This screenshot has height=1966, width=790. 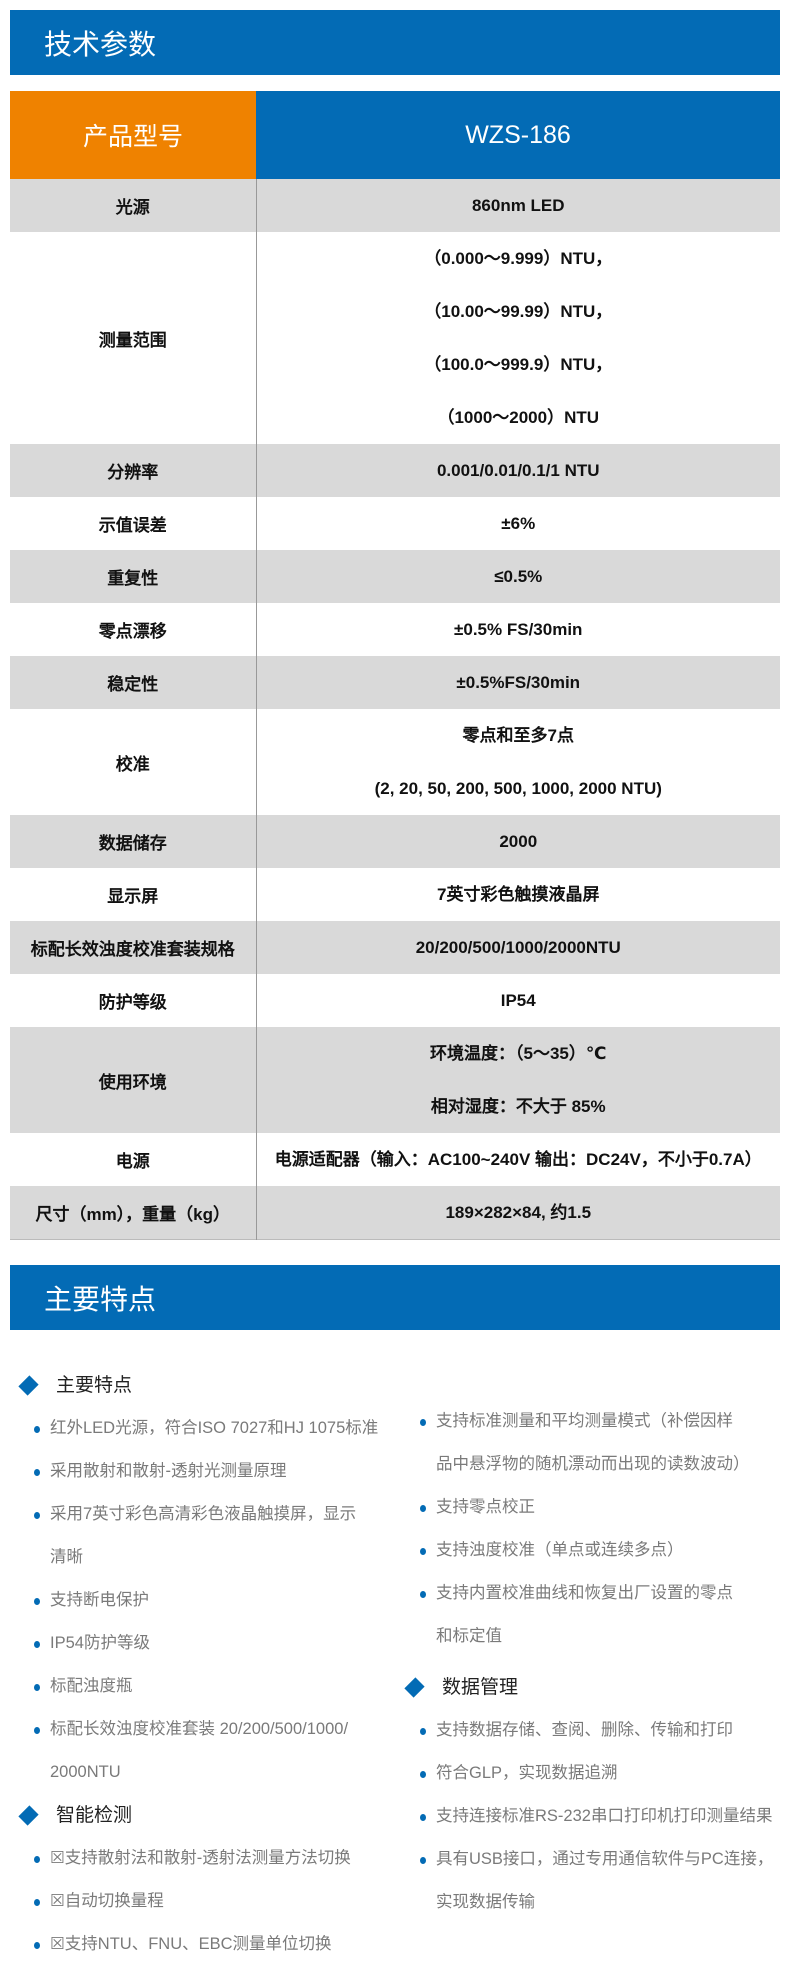 I want to click on spec-label: 数据储存, so click(x=133, y=841).